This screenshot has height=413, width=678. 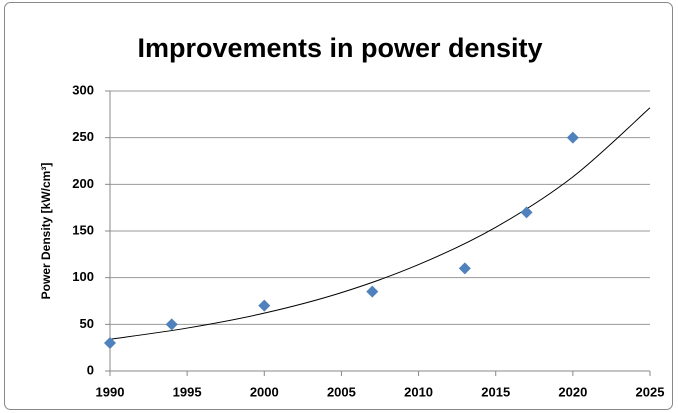 I want to click on chart-title: Improvements in power density, so click(x=339, y=48).